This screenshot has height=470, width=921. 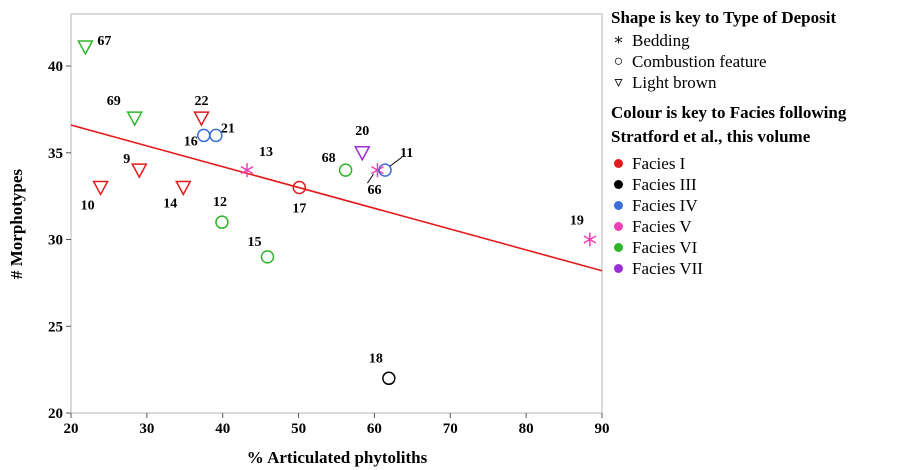 What do you see at coordinates (299, 208) in the screenshot?
I see `point-label: 17` at bounding box center [299, 208].